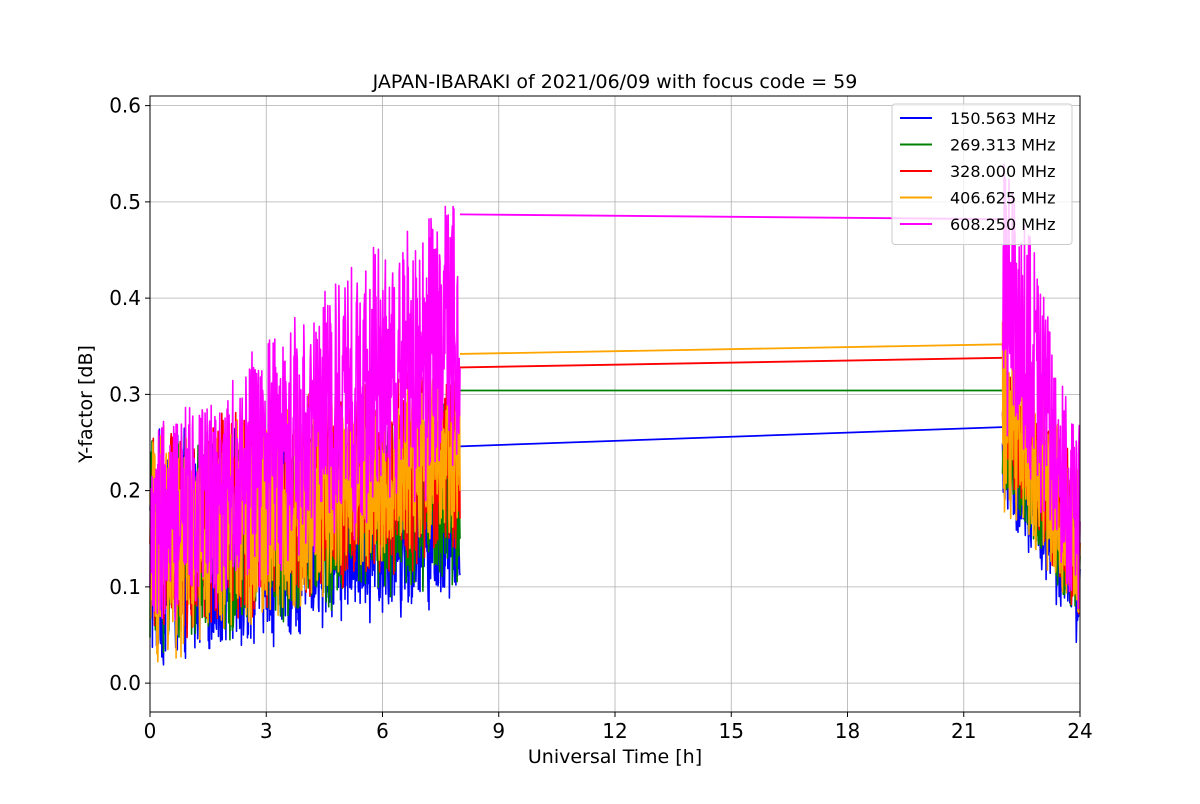  What do you see at coordinates (1002, 145) in the screenshot?
I see `legend-label: 269.313 MHz` at bounding box center [1002, 145].